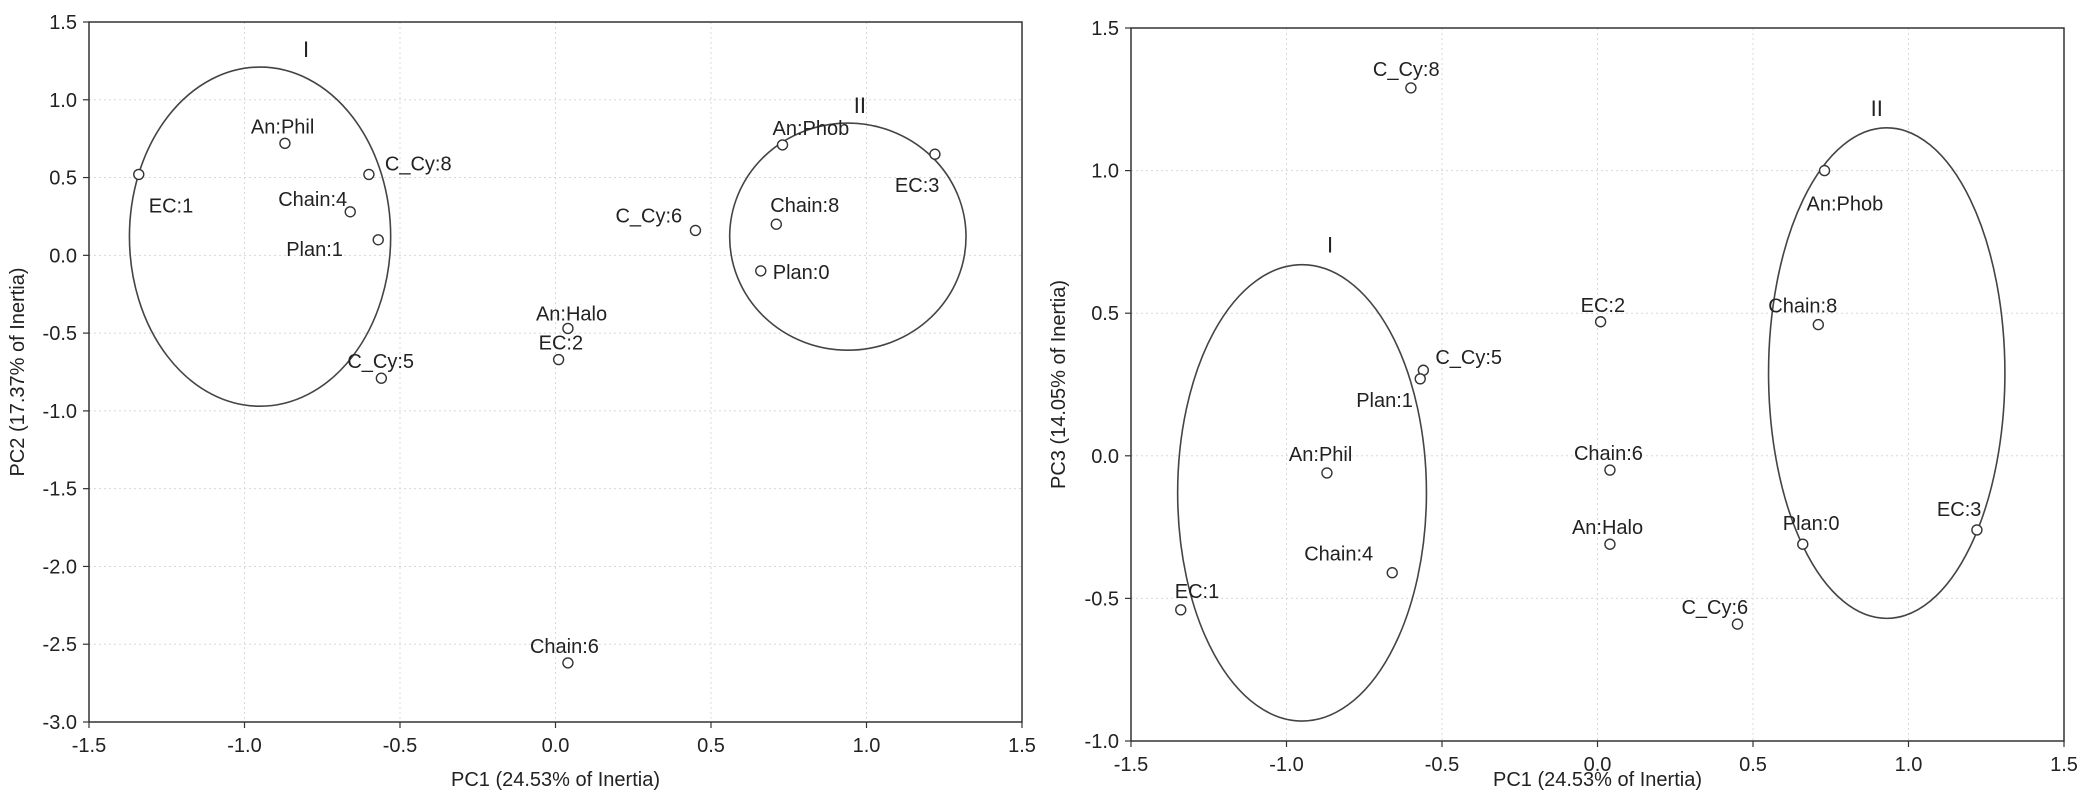 The height and width of the screenshot is (793, 2096). I want to click on y-axis-label: PC3 (14.05% of Inertia), so click(1059, 384).